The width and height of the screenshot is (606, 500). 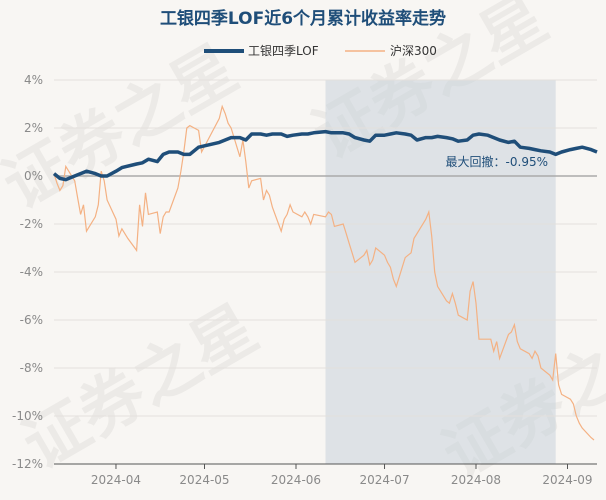 What do you see at coordinates (296, 480) in the screenshot?
I see `x-tick-label: 2024-06` at bounding box center [296, 480].